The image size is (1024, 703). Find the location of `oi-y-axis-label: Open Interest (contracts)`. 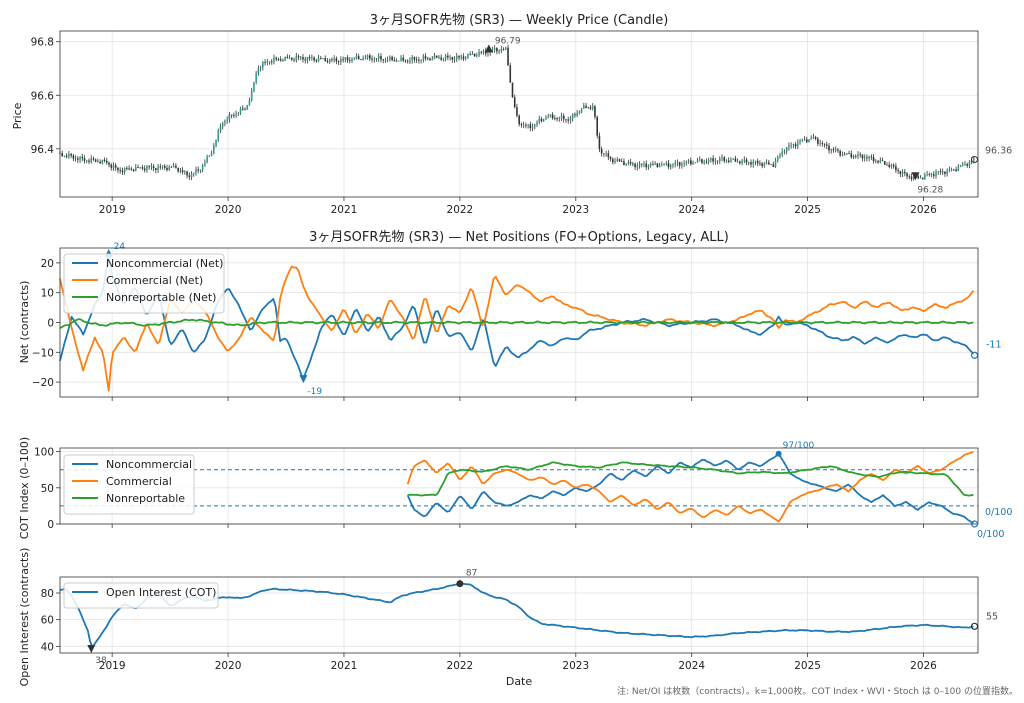

oi-y-axis-label: Open Interest (contracts) is located at coordinates (24, 617).